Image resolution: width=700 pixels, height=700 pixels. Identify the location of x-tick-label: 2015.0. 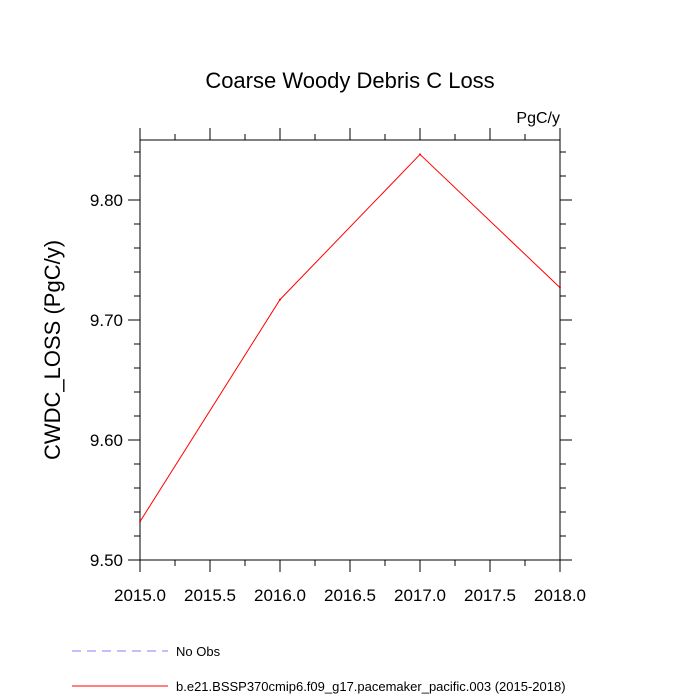
(140, 595).